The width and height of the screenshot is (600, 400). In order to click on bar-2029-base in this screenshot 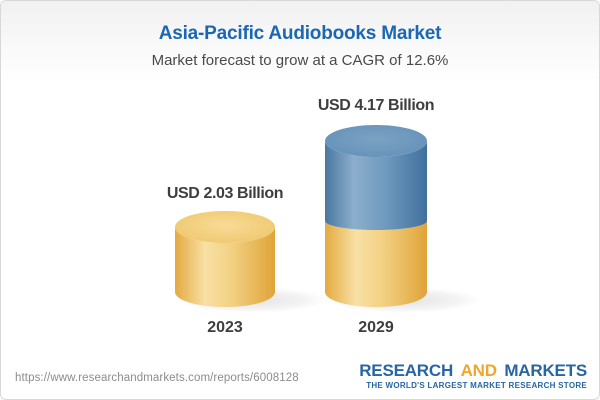, I will do `click(376, 264)`.